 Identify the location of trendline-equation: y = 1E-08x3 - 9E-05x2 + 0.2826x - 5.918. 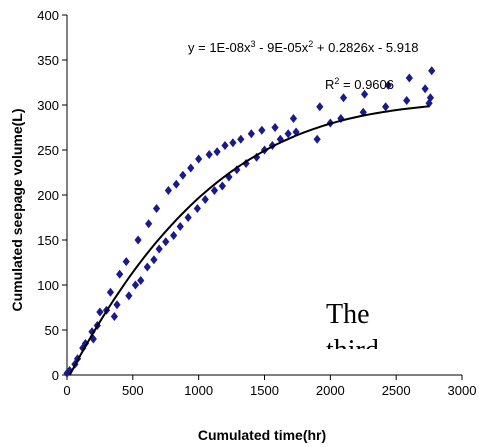
(303, 47).